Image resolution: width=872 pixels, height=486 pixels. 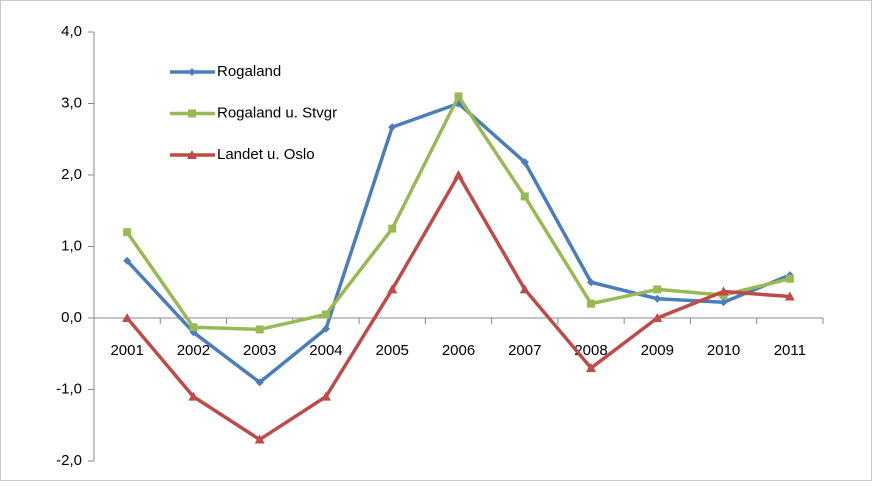 What do you see at coordinates (259, 350) in the screenshot?
I see `x-tick-label: 2003` at bounding box center [259, 350].